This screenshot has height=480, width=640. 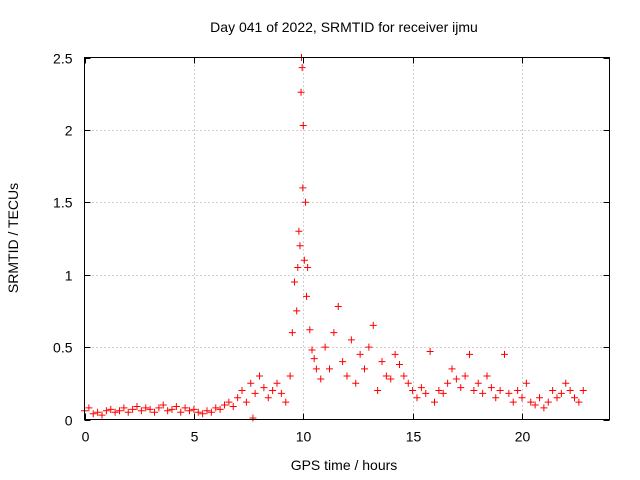 I want to click on y-axis-label: SRMTID / TECUs, so click(x=13, y=238).